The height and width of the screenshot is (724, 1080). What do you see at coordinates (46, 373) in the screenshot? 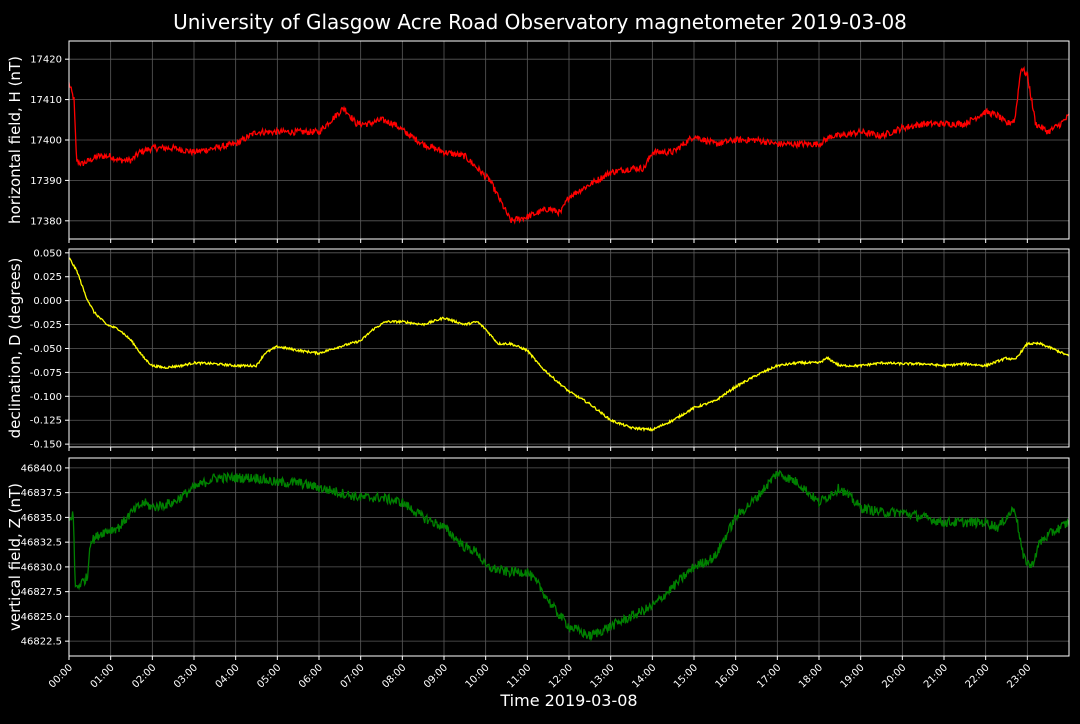
I see `y-tick-label: -0.075` at bounding box center [46, 373].